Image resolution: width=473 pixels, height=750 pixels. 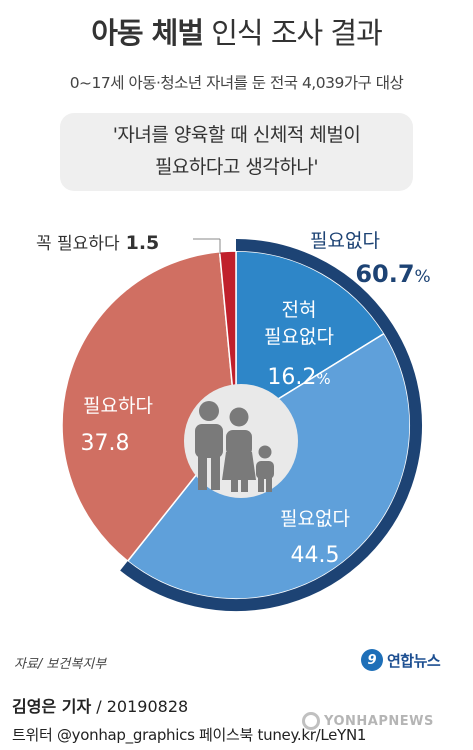 What do you see at coordinates (311, 721) in the screenshot?
I see `watermark-circle-icon` at bounding box center [311, 721].